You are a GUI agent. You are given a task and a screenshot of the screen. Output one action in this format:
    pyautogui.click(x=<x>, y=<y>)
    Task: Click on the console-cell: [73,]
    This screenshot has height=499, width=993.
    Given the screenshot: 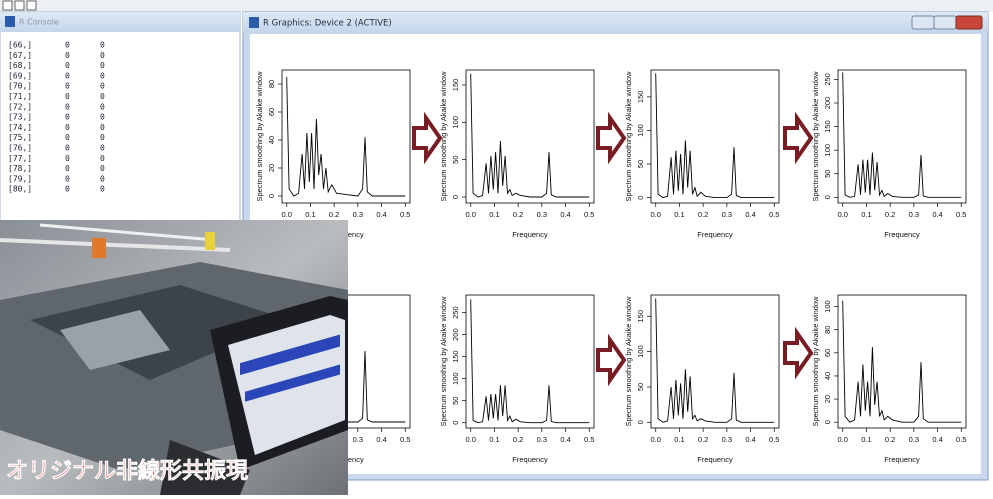 What is the action you would take?
    pyautogui.click(x=20, y=117)
    